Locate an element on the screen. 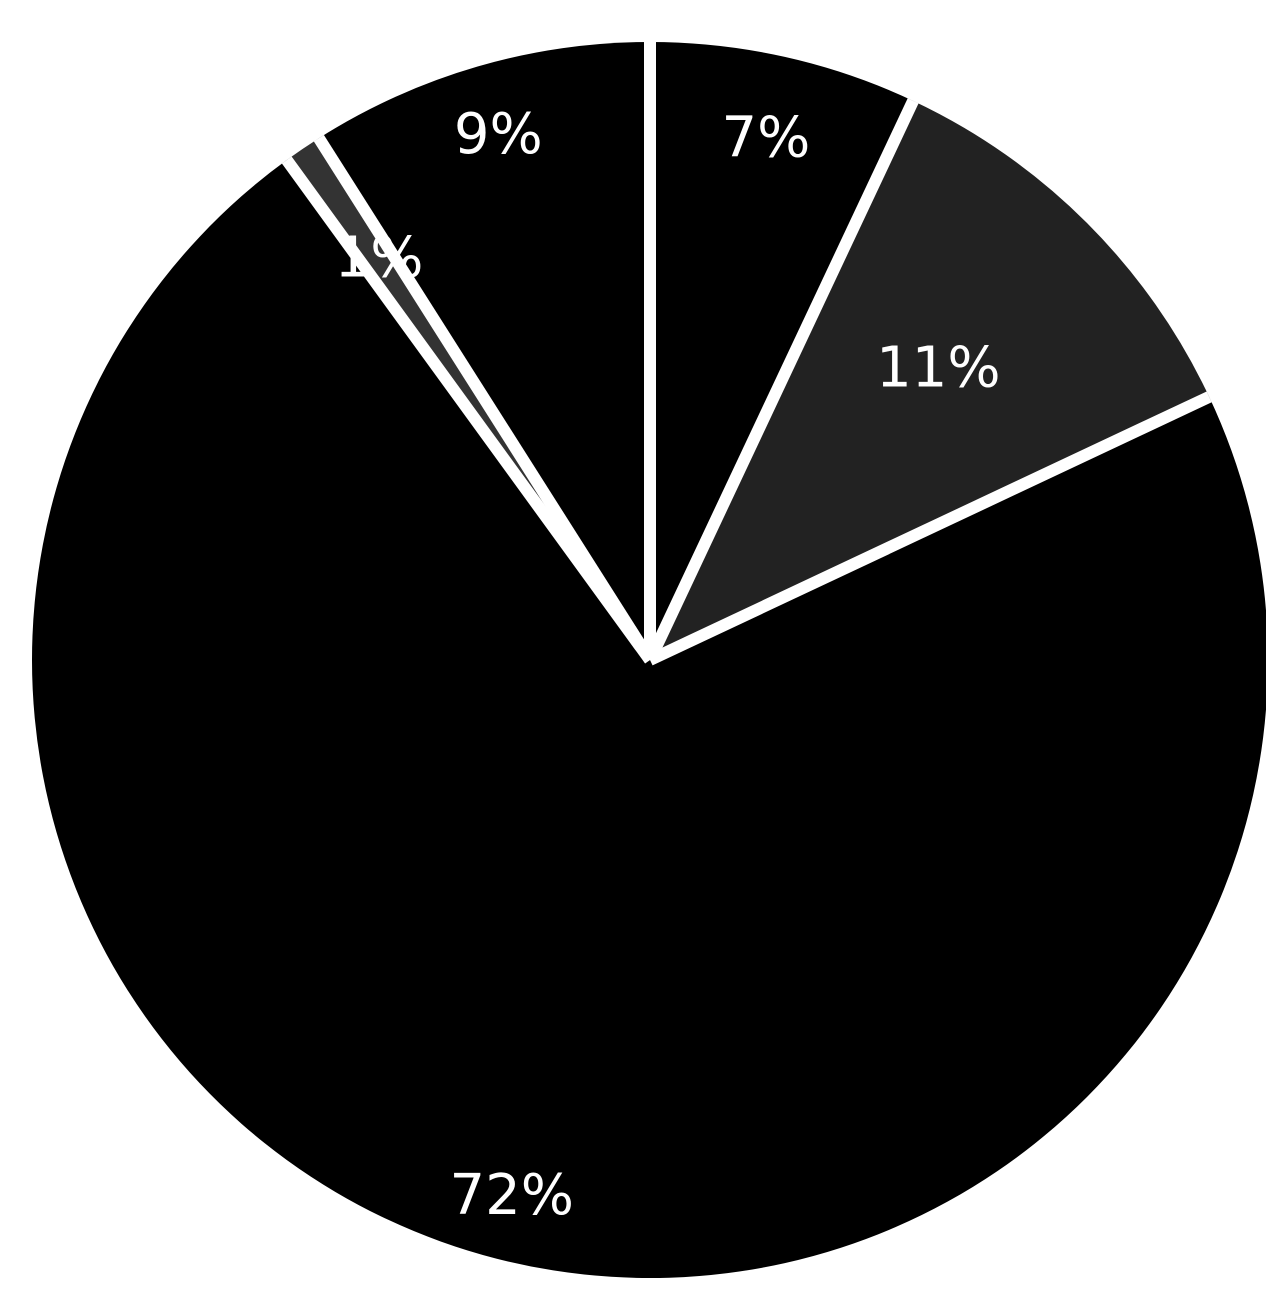 The image size is (1266, 1302). slice-label-9-percent: 9% is located at coordinates (498, 134).